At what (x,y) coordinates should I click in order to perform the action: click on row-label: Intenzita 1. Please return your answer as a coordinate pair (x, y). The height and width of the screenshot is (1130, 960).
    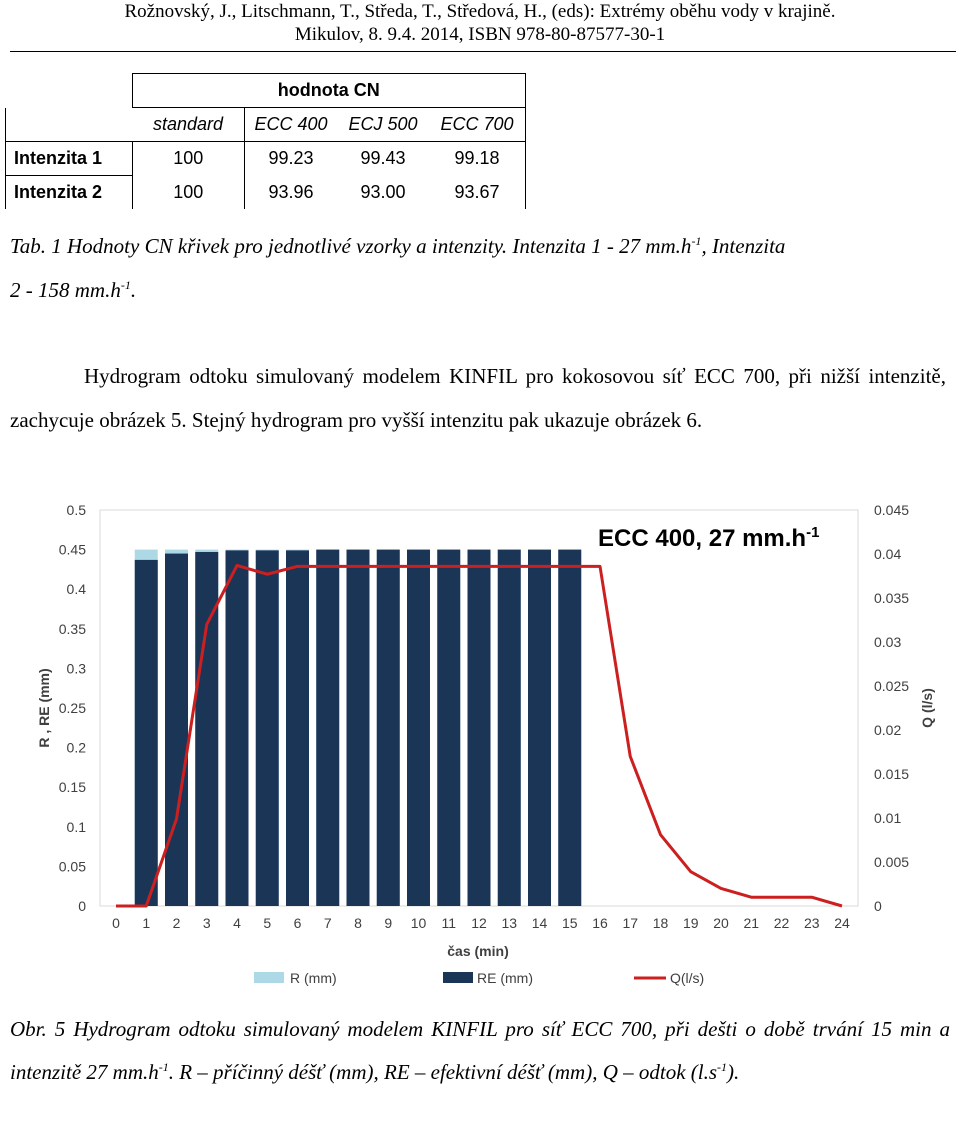
    Looking at the image, I should click on (68, 158).